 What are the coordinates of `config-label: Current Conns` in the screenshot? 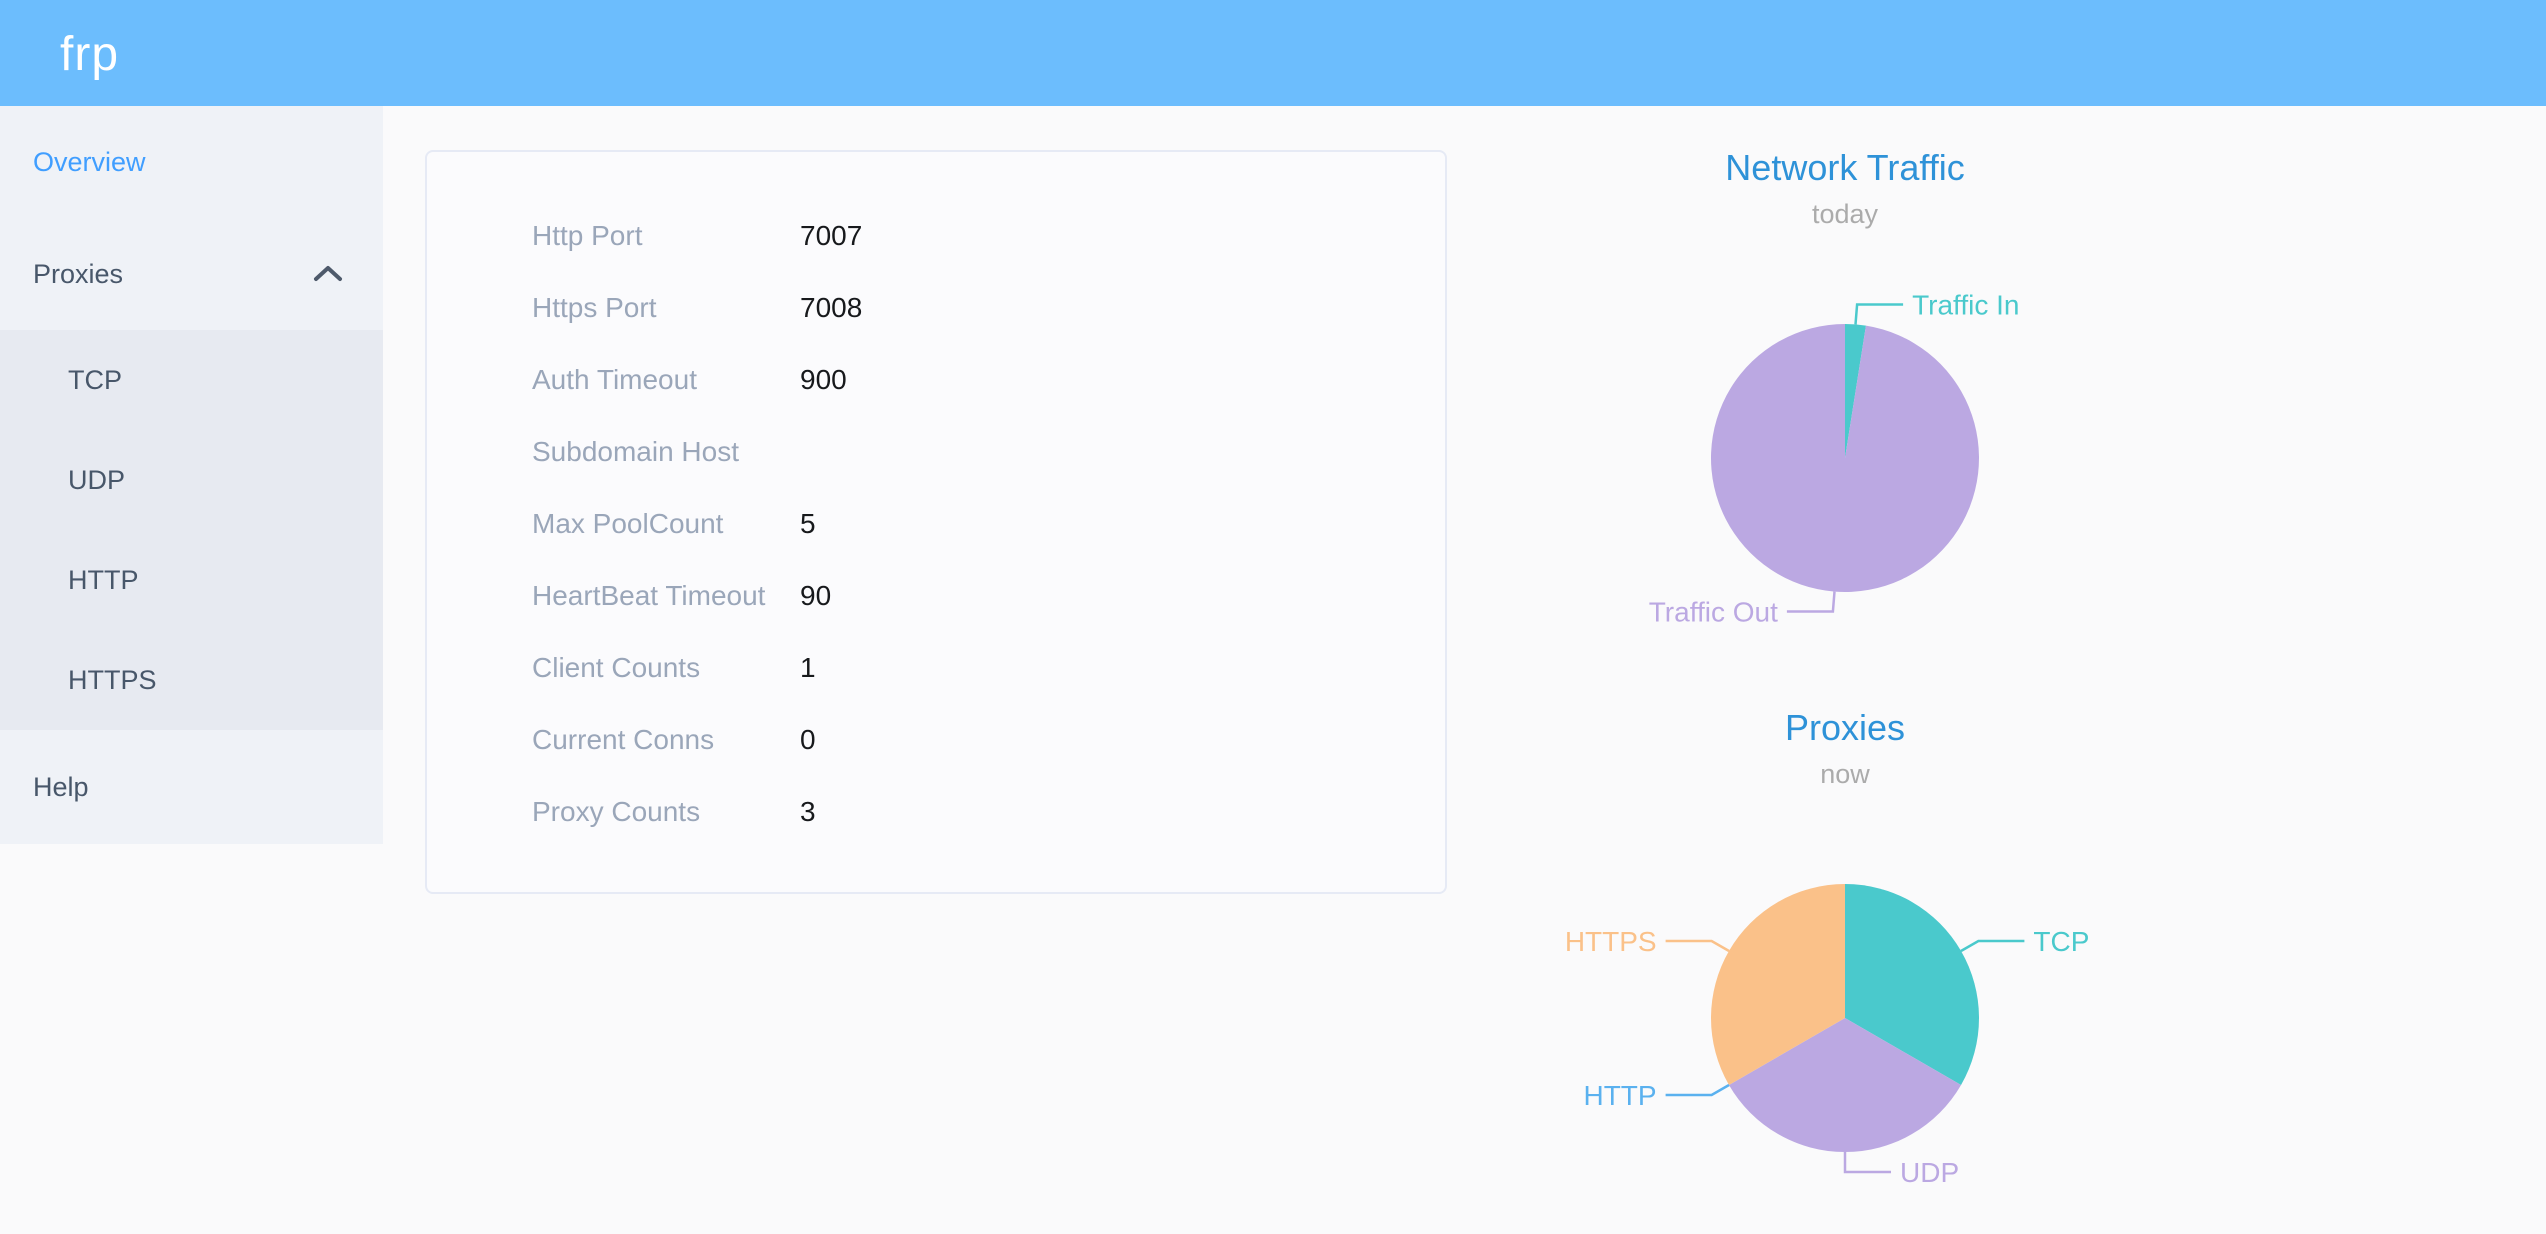 It's located at (623, 739).